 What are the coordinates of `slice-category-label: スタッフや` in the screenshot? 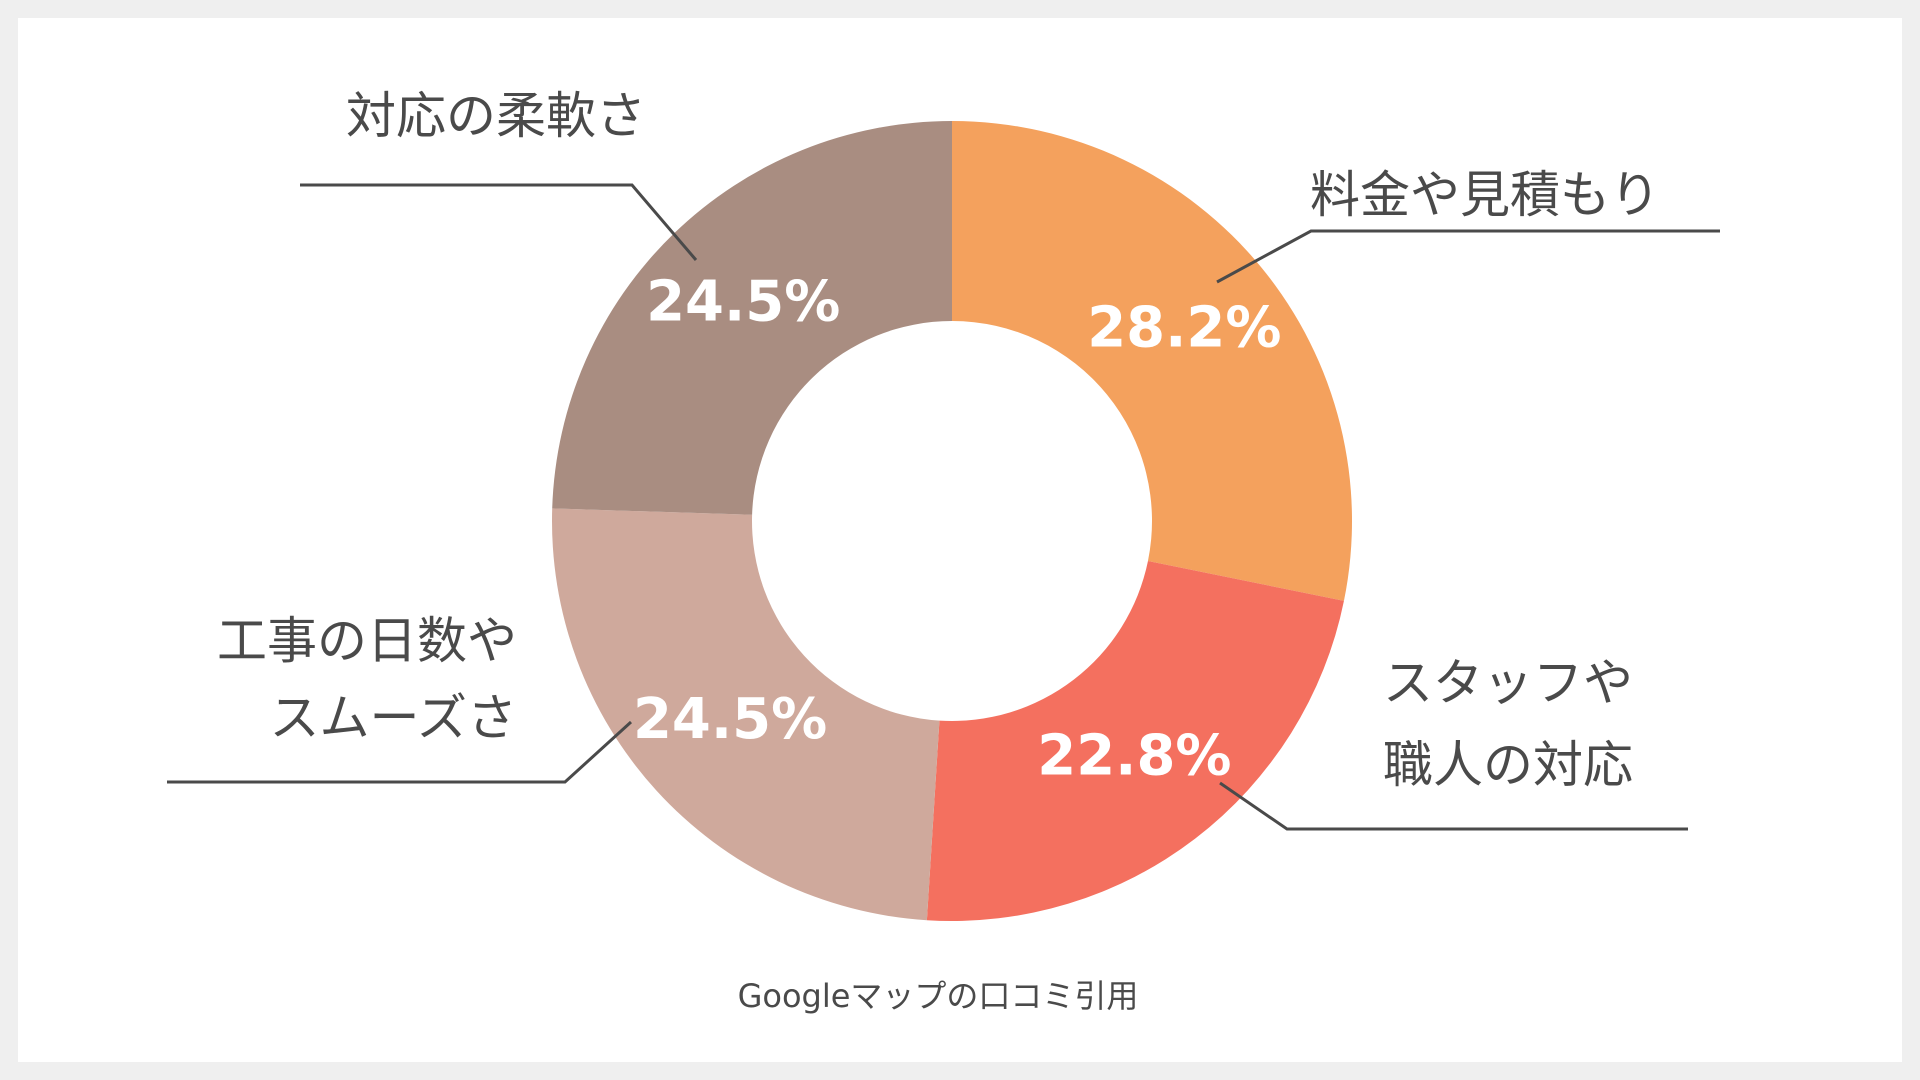 It's located at (1508, 683).